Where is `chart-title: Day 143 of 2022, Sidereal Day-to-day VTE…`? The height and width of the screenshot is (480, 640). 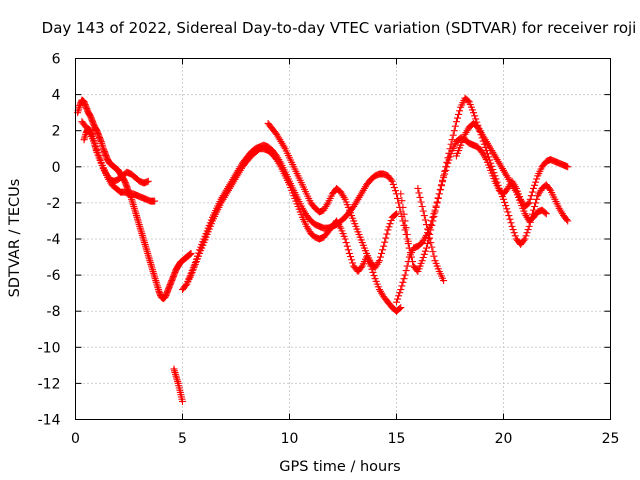 chart-title: Day 143 of 2022, Sidereal Day-to-day VTE… is located at coordinates (339, 28).